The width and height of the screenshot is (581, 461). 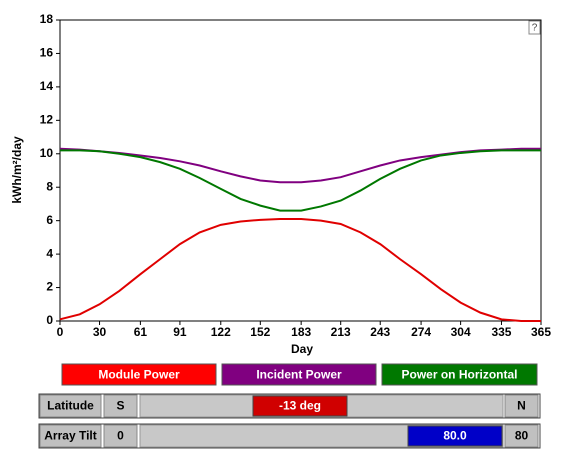 I want to click on slider-label: Latitude, so click(x=70, y=406).